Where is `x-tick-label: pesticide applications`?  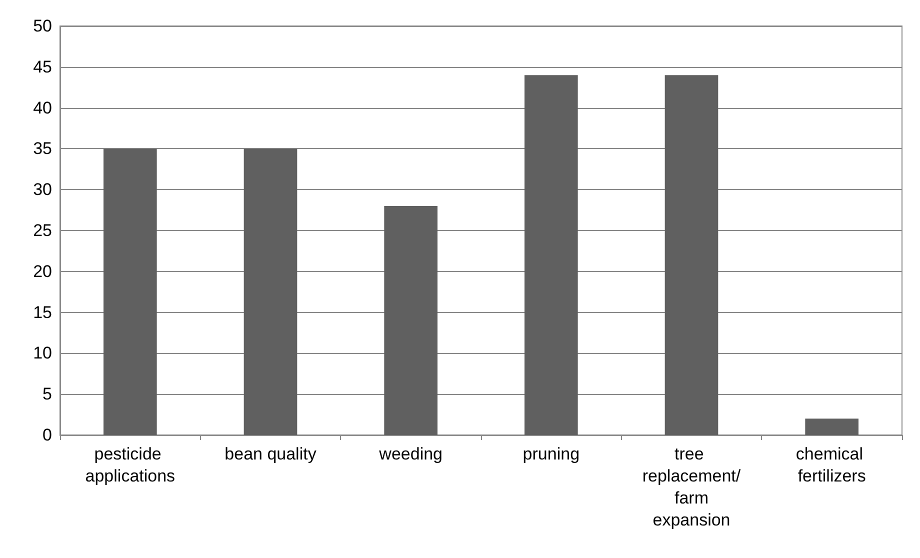 x-tick-label: pesticide applications is located at coordinates (130, 465).